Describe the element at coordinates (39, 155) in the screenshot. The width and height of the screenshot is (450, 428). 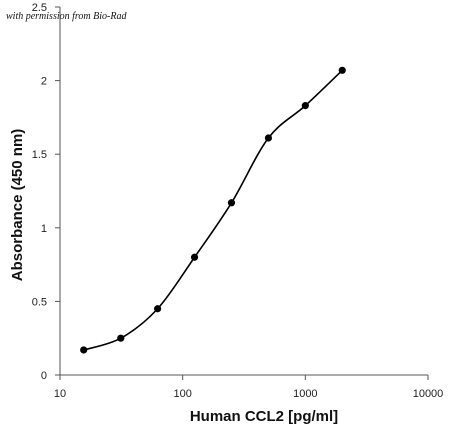
I see `y-tick-label: 1.5` at that location.